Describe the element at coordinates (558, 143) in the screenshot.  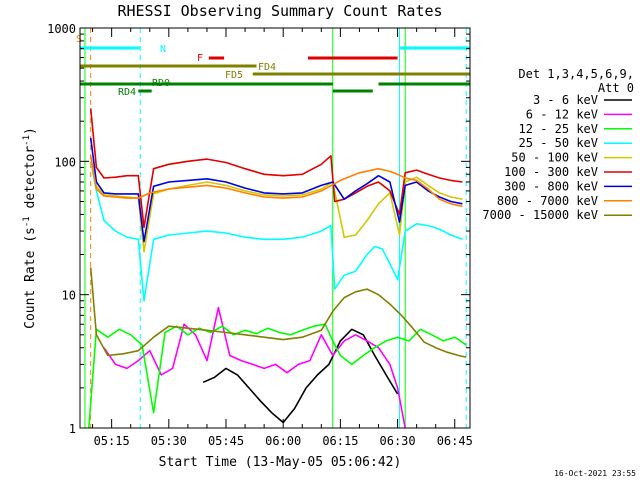
I see `legend-label: 25 - 50 keV` at that location.